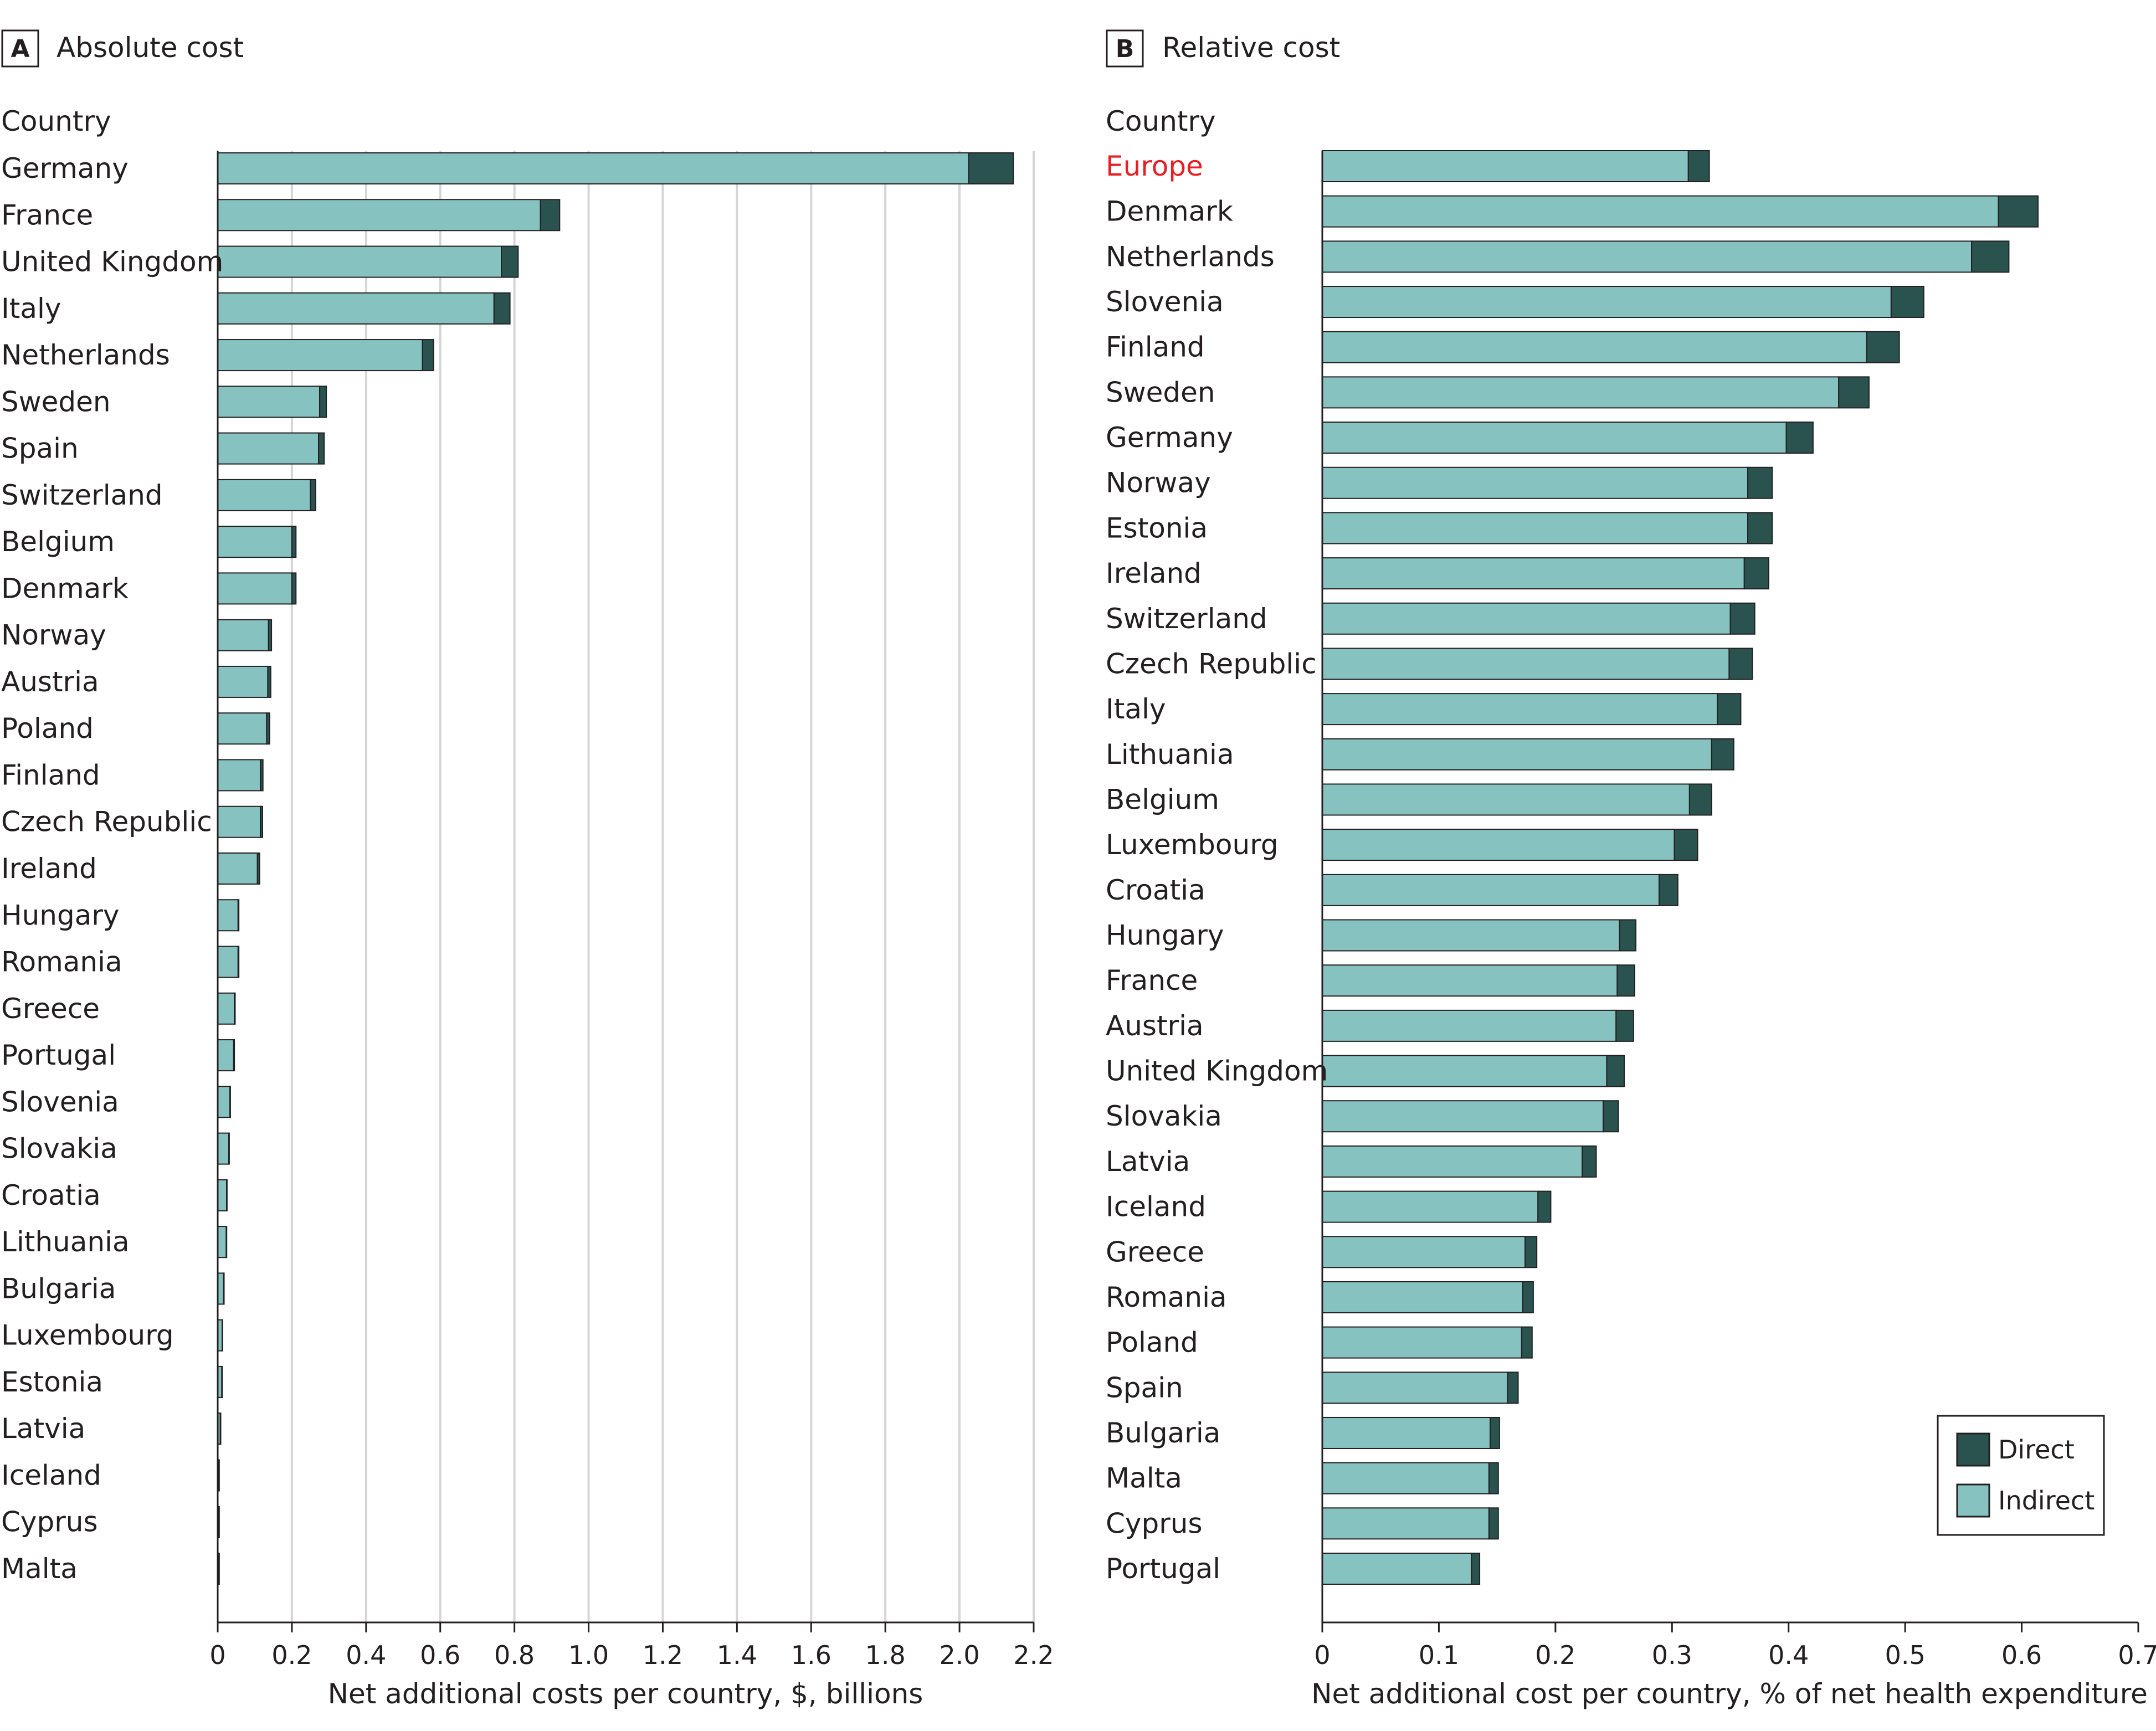 This screenshot has width=2156, height=1731. I want to click on legend-indirect-label: Indirect, so click(2046, 1501).